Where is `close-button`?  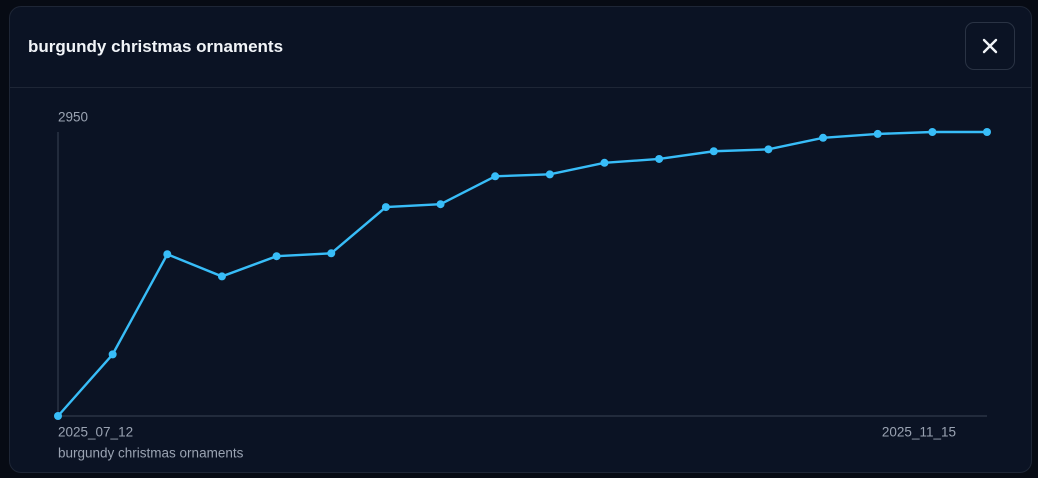 close-button is located at coordinates (990, 46).